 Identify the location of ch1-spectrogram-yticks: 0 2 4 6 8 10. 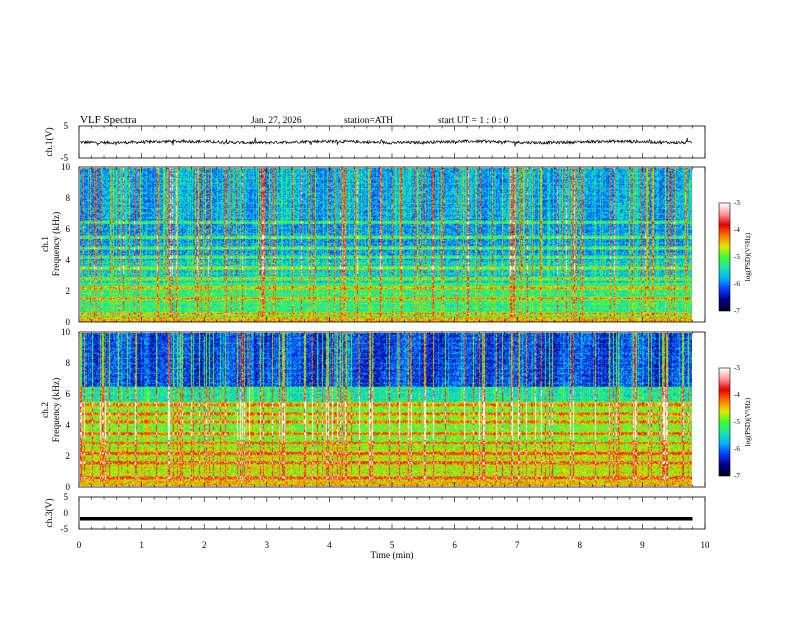
(66, 244).